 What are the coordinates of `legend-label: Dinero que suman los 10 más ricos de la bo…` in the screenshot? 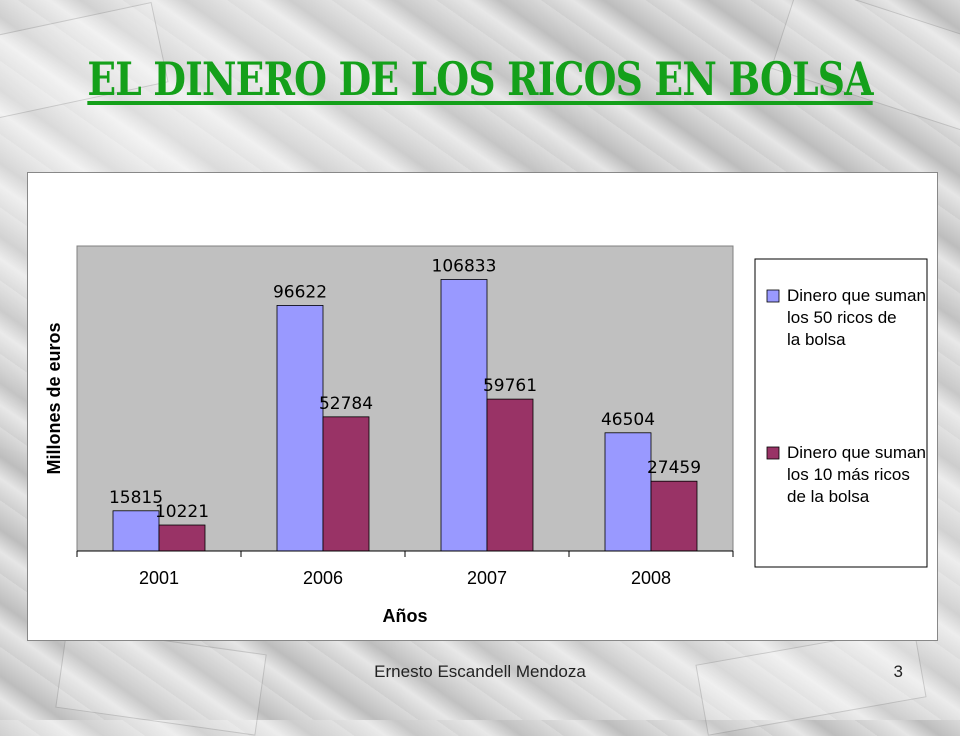 It's located at (856, 474).